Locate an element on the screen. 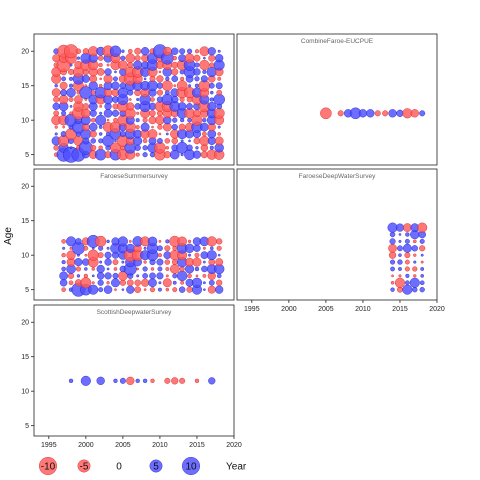  x-tick-label: 2020 is located at coordinates (437, 309).